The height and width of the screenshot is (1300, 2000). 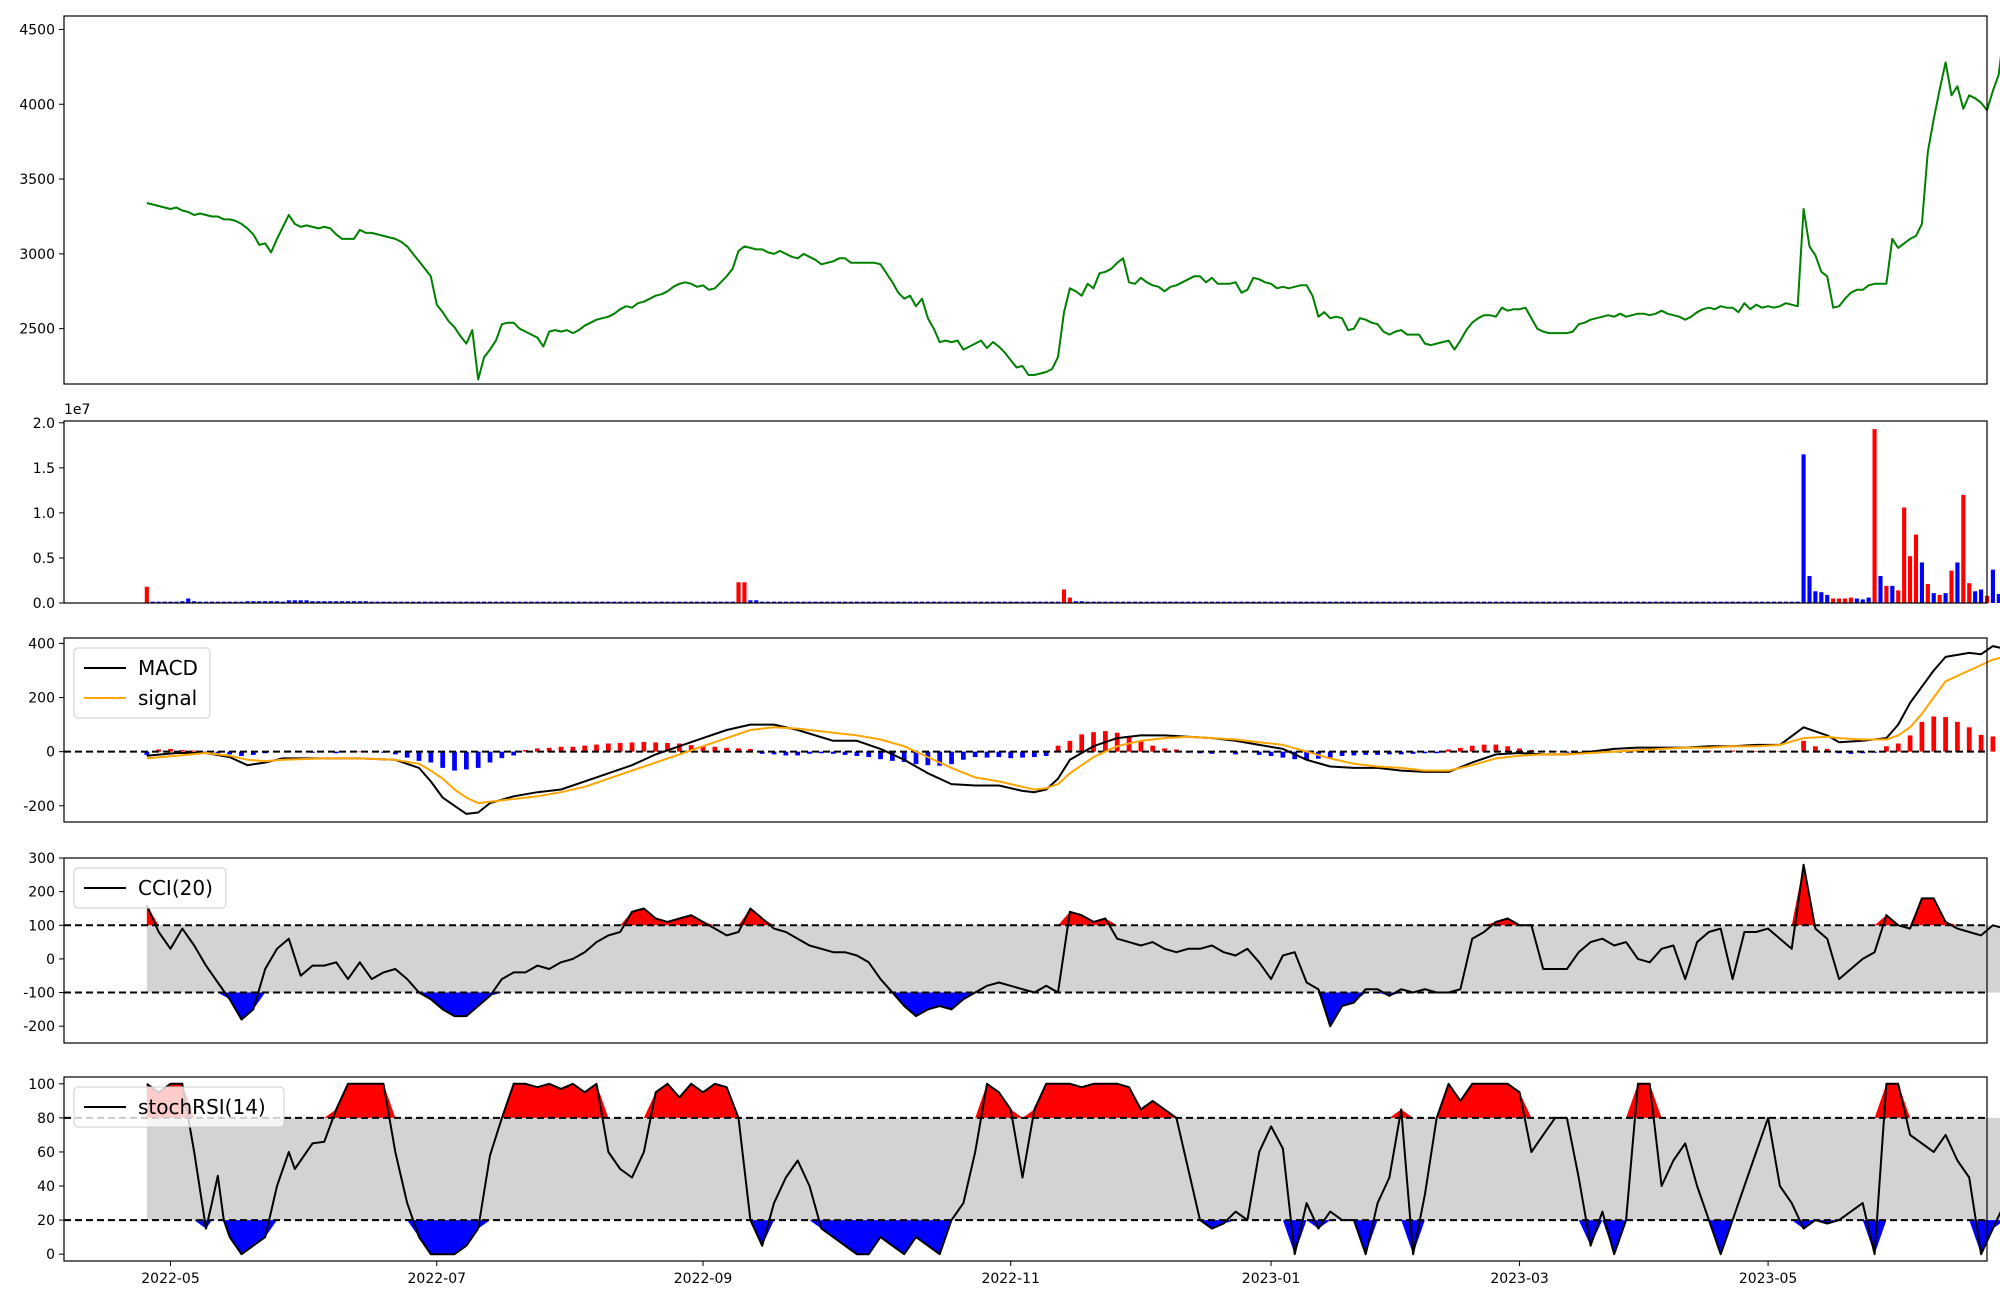 I want to click on stochrsi-ytick-label: 0, so click(x=50, y=1255).